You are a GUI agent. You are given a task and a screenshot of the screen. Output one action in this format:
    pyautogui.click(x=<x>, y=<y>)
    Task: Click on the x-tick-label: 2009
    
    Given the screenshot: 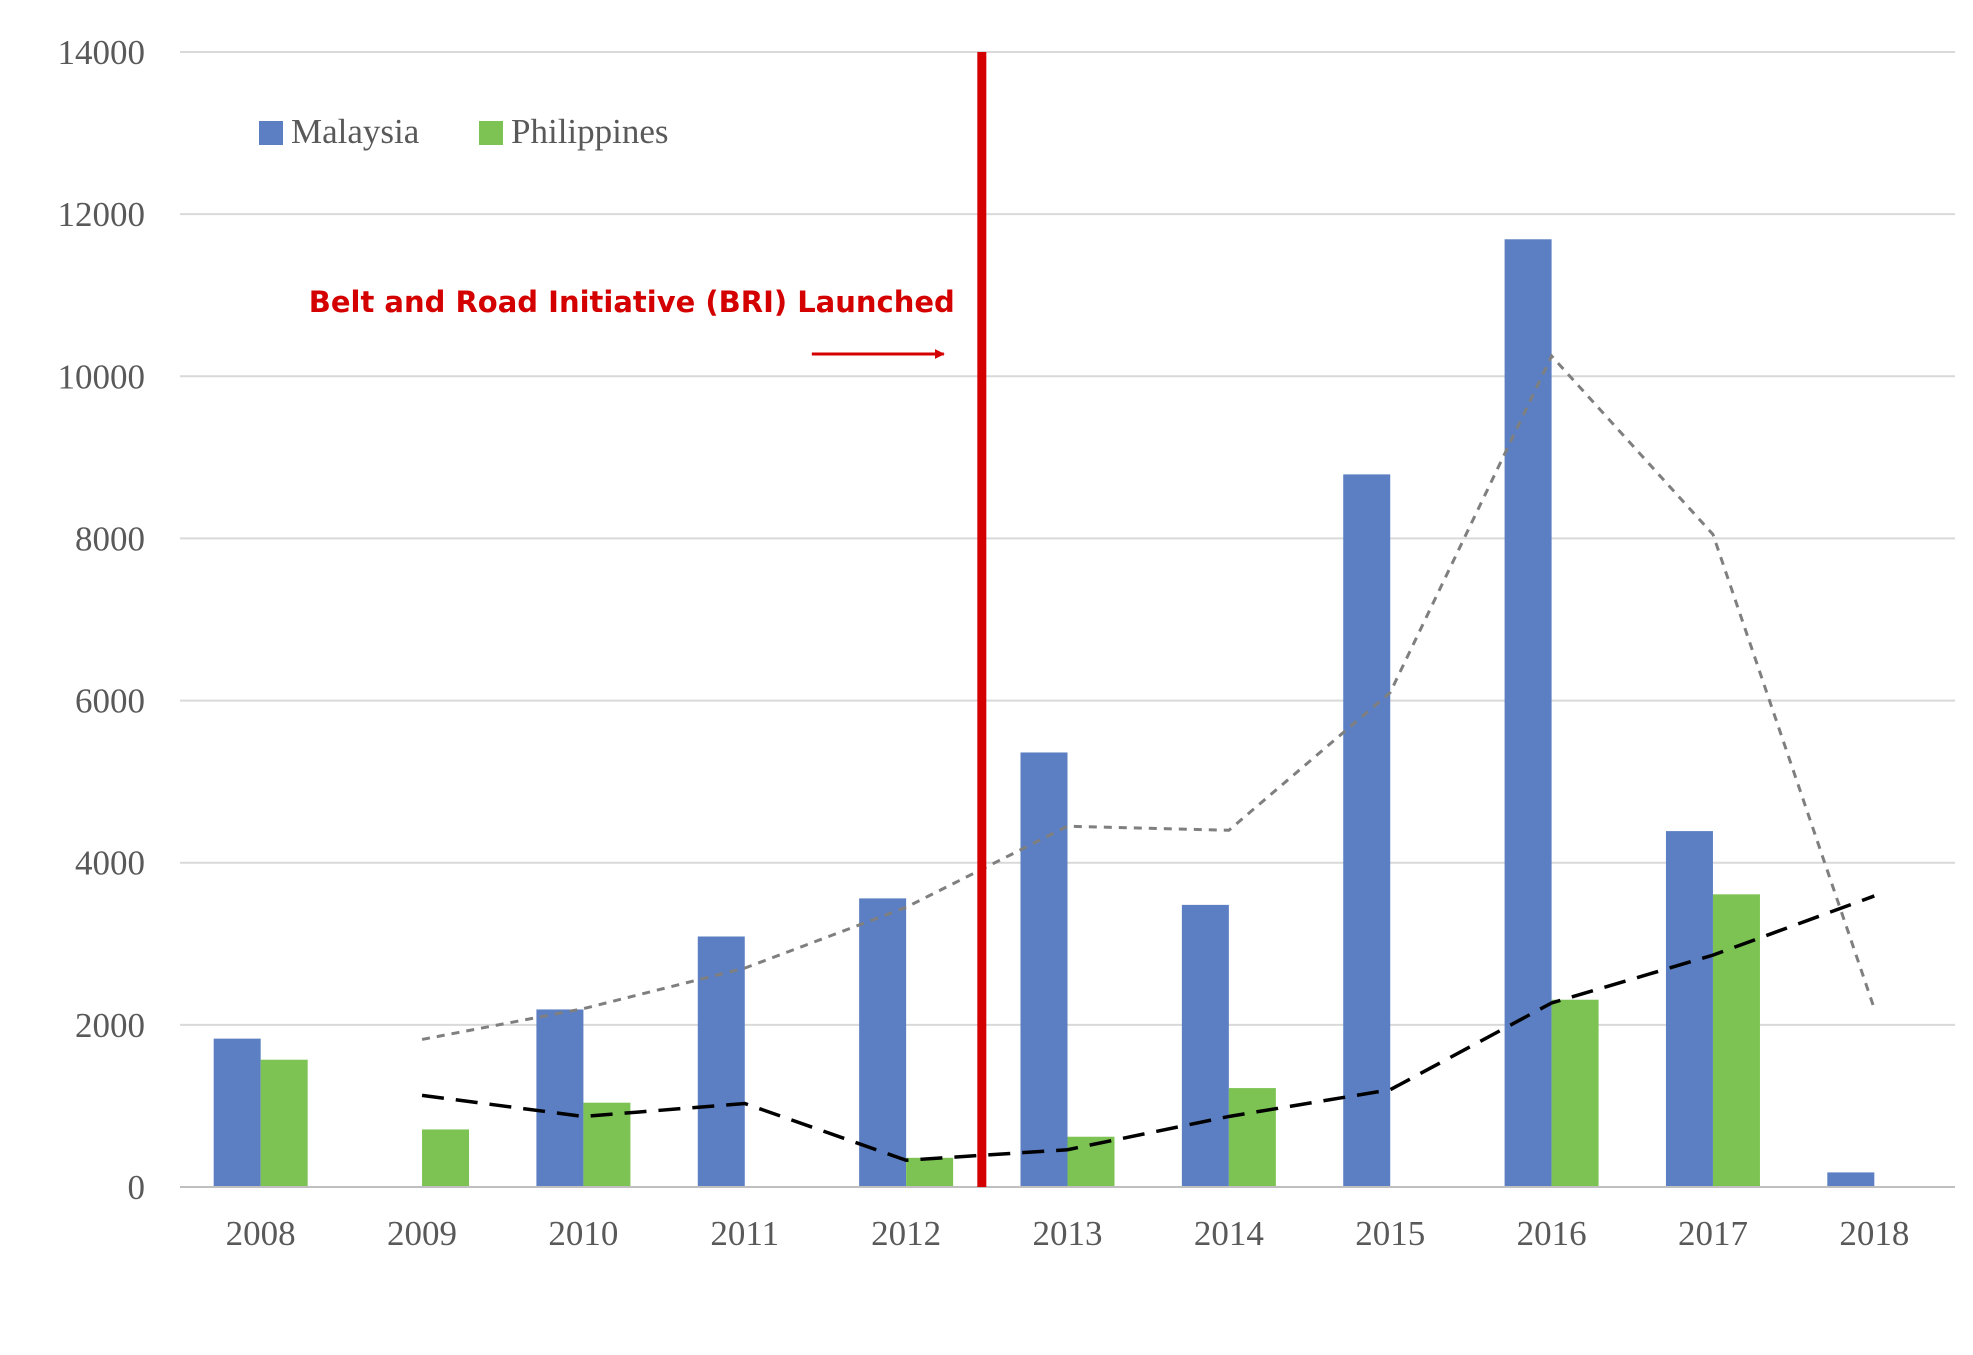 What is the action you would take?
    pyautogui.click(x=422, y=1233)
    